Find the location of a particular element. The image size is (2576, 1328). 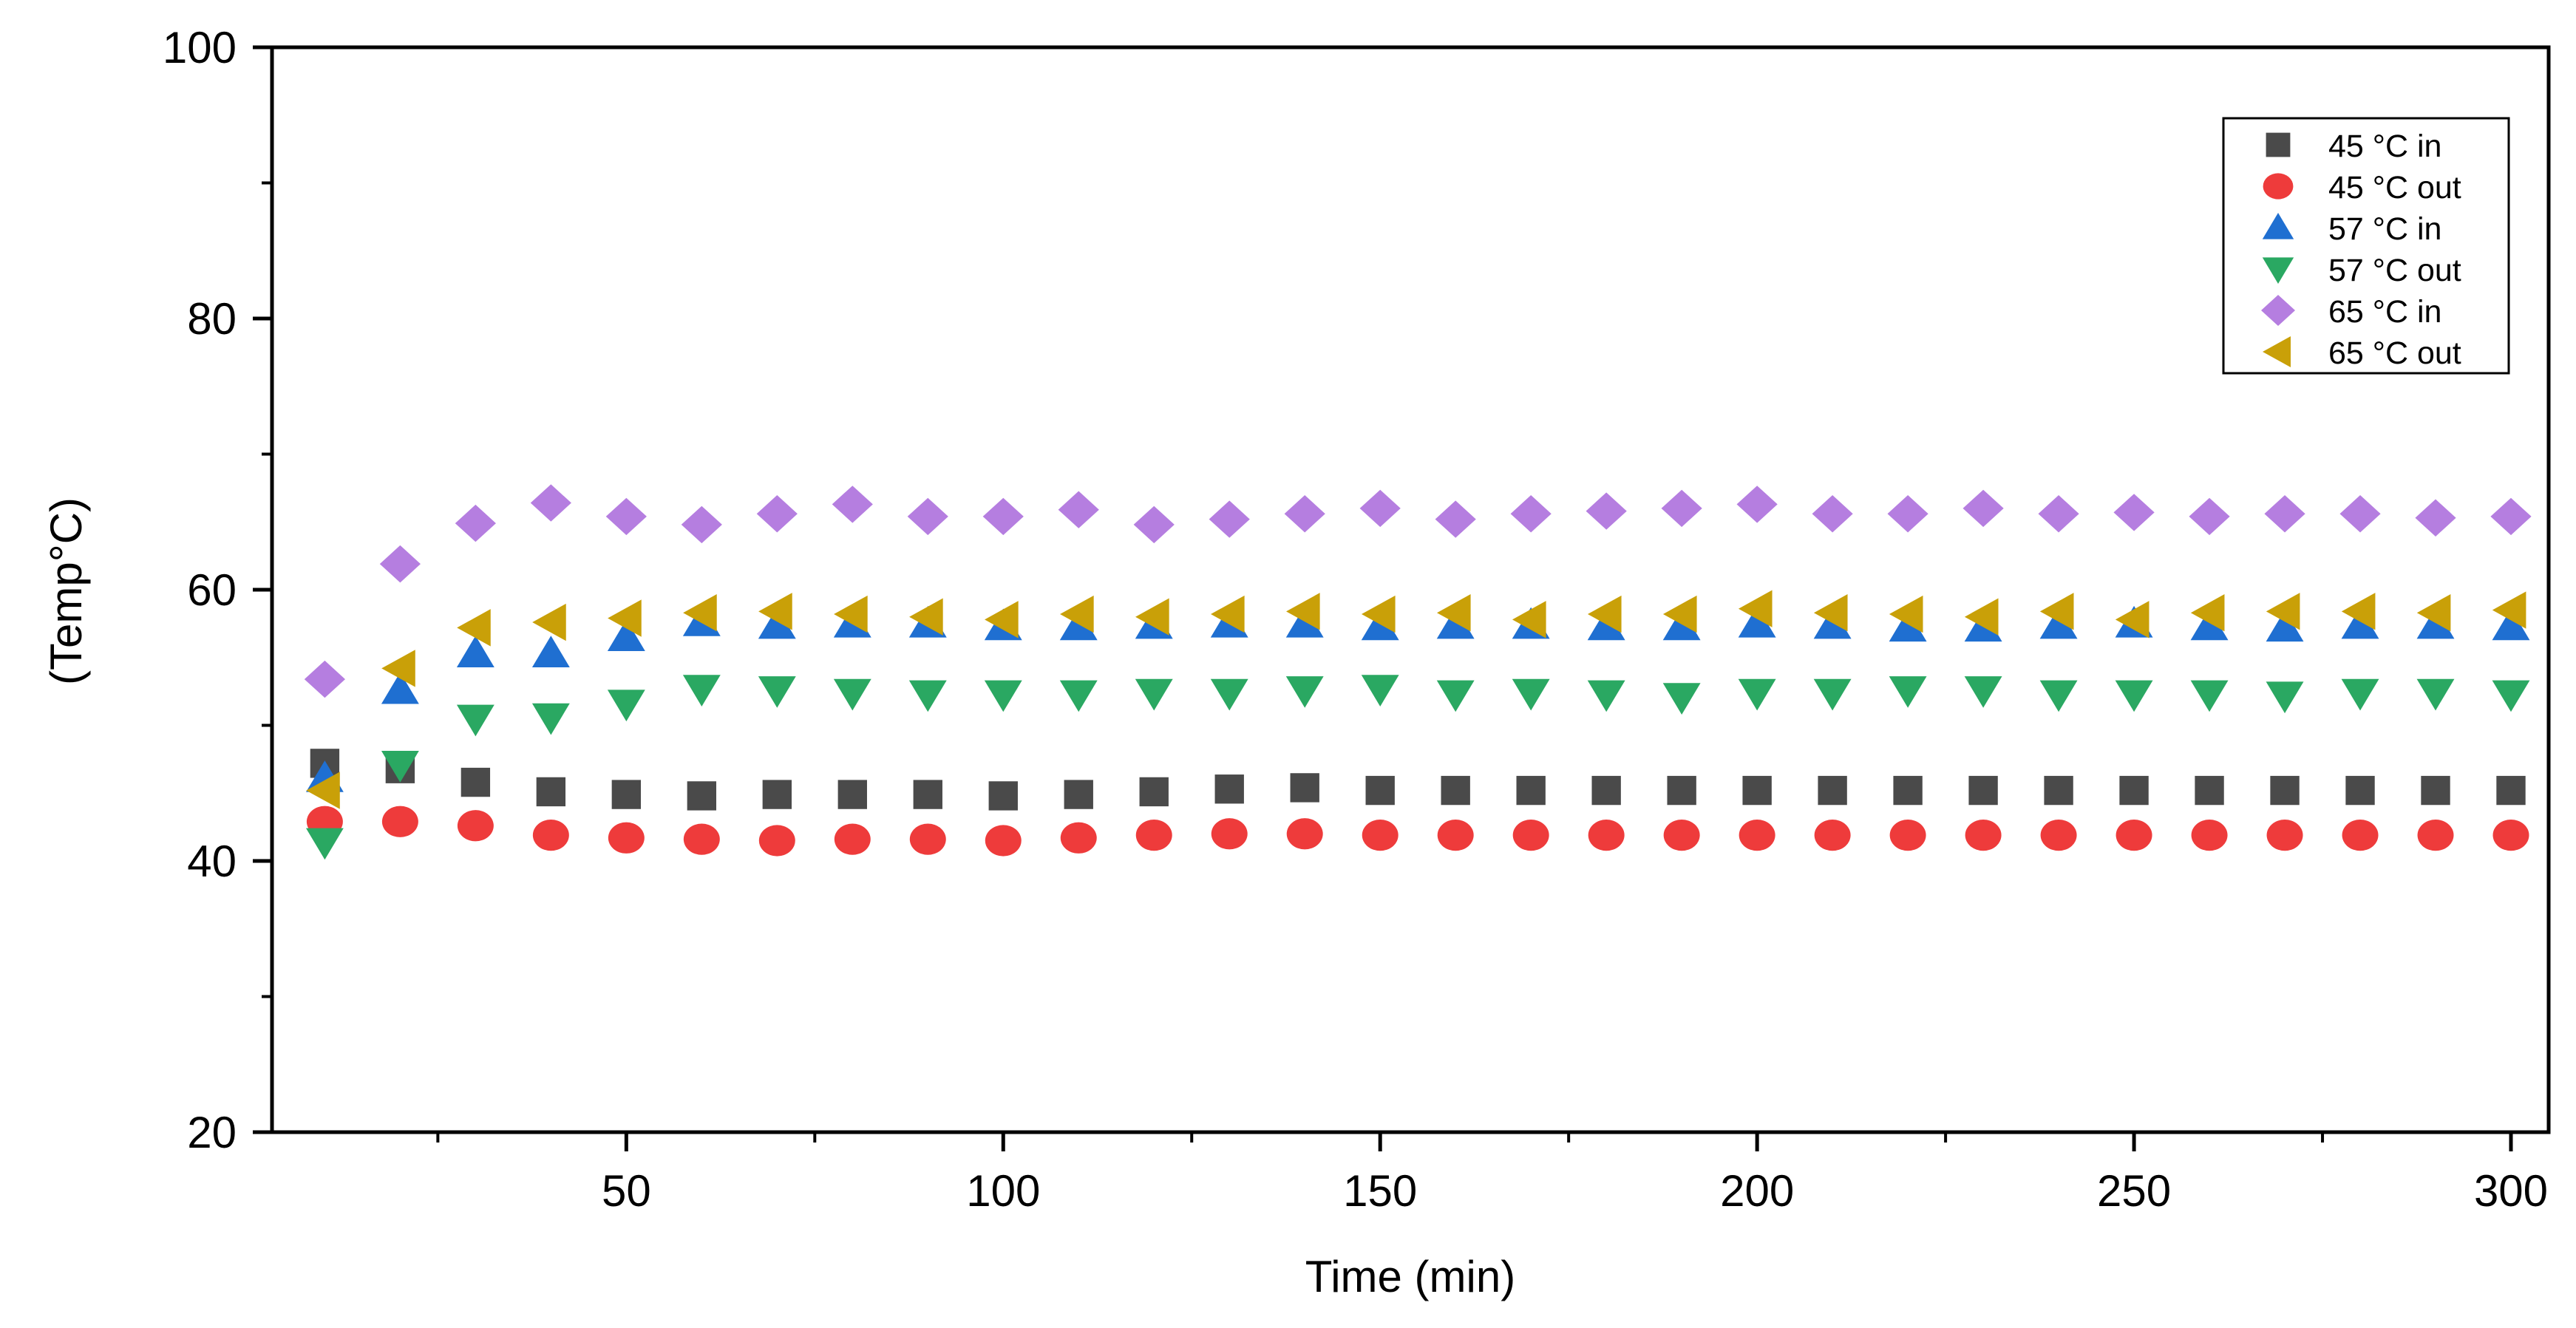

legend-label: 57 °C in is located at coordinates (2384, 229).